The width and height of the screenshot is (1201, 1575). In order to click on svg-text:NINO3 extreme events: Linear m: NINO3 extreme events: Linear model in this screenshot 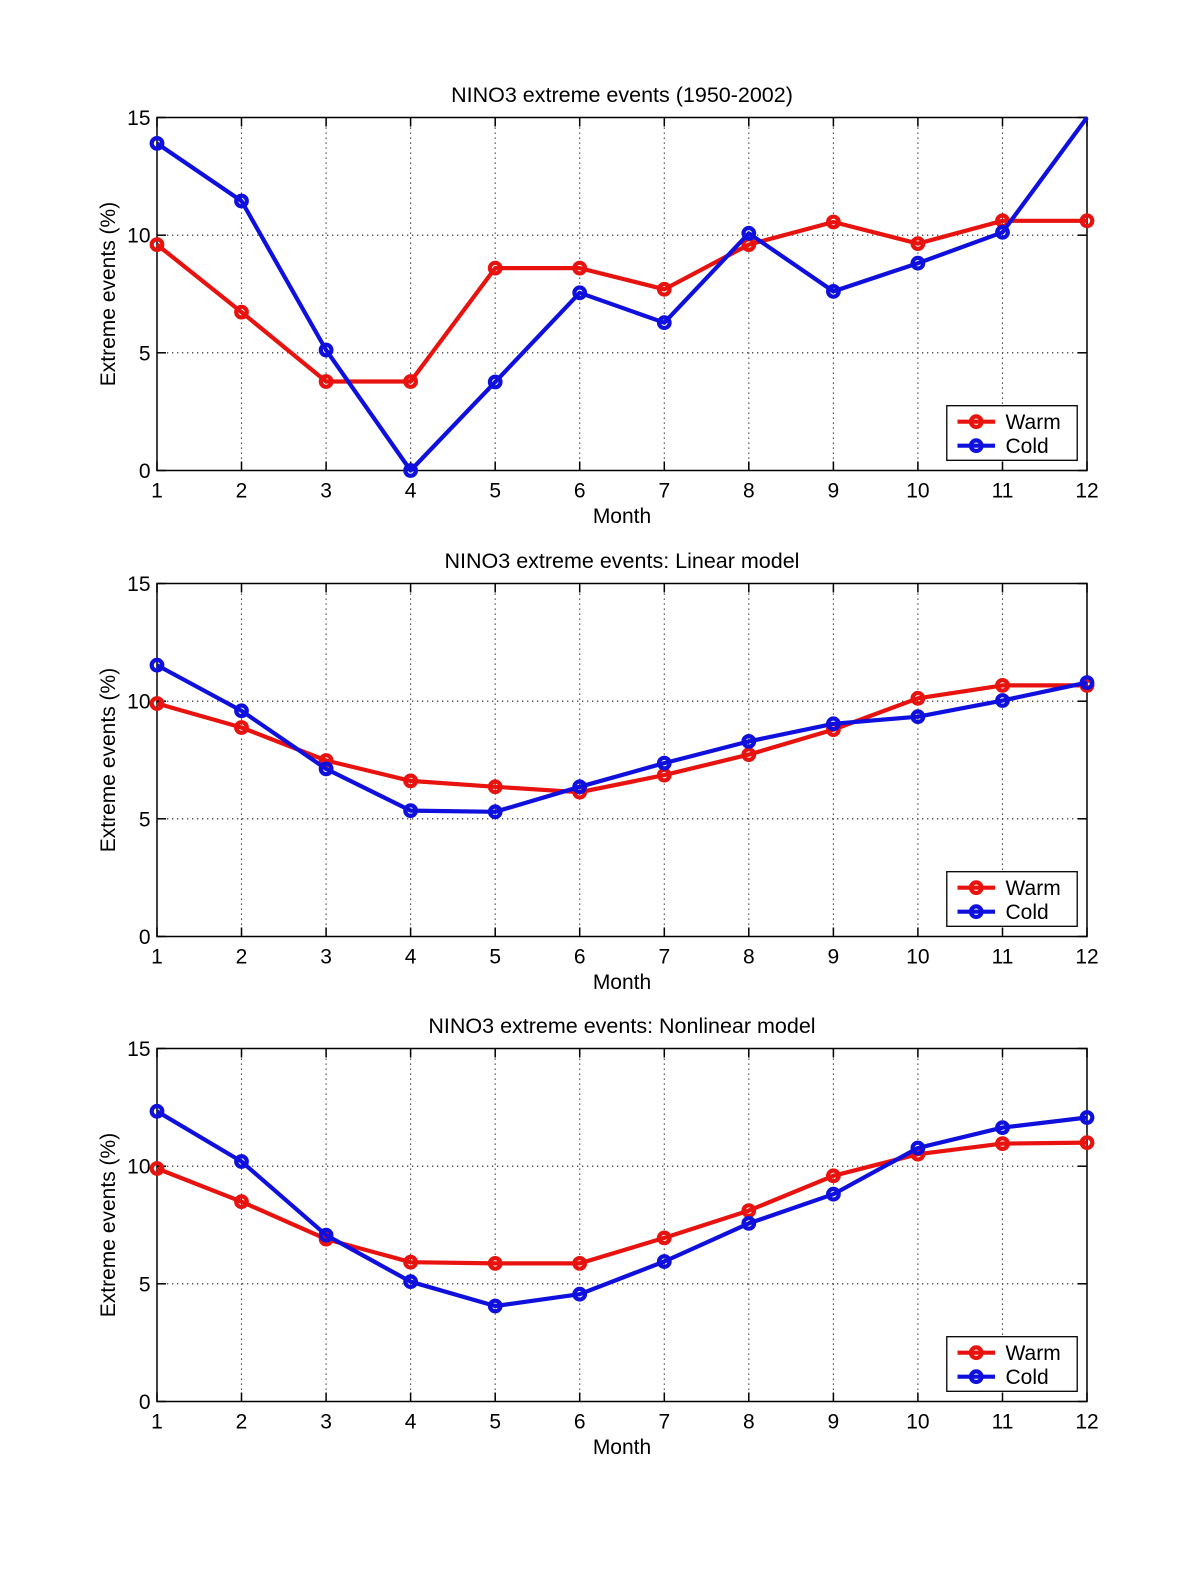, I will do `click(622, 561)`.